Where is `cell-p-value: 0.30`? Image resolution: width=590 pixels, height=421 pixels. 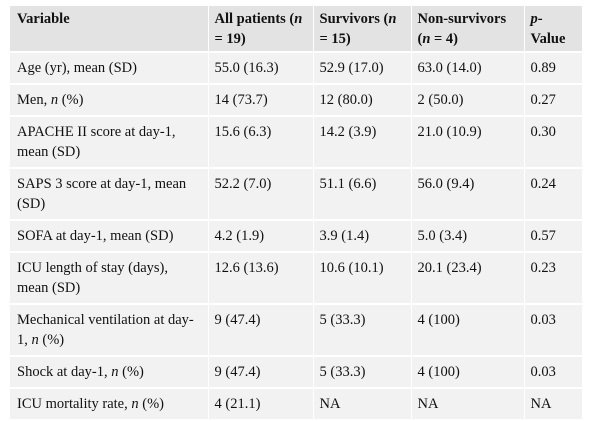 cell-p-value: 0.30 is located at coordinates (553, 142).